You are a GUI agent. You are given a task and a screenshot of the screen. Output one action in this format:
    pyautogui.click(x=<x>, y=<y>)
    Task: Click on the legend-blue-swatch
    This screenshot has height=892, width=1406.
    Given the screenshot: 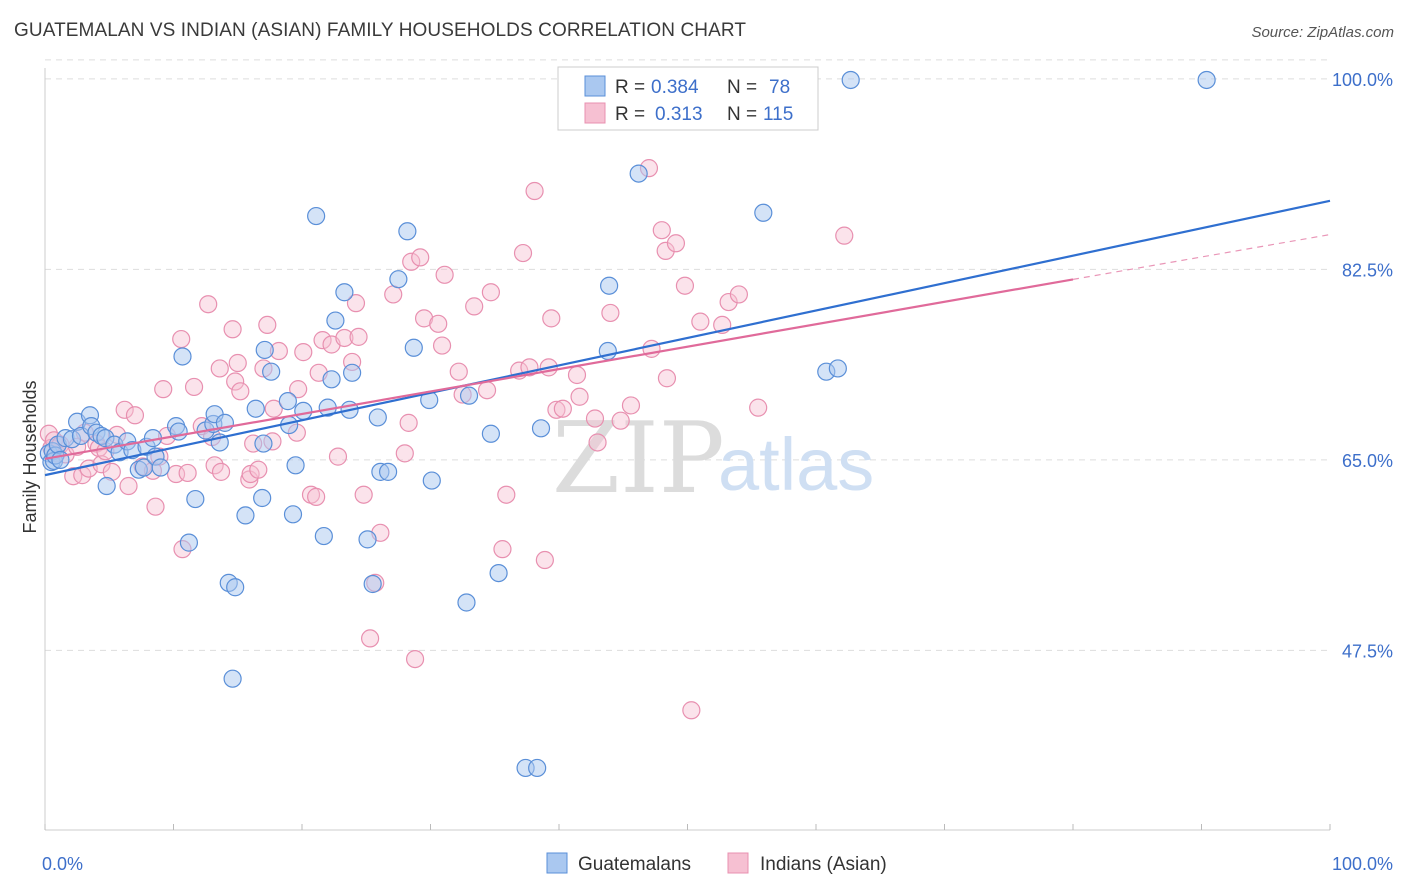 What is the action you would take?
    pyautogui.click(x=595, y=86)
    